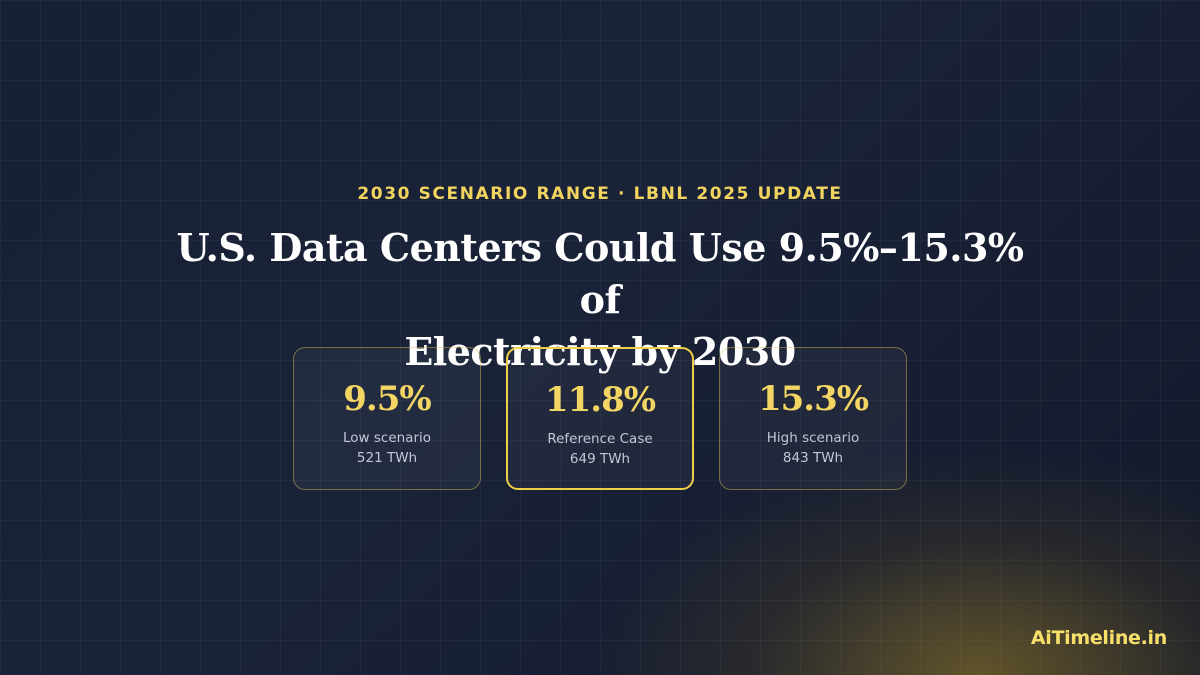  I want to click on scenario-card-low: 9.5% Low scenario 521 TWh, so click(387, 418).